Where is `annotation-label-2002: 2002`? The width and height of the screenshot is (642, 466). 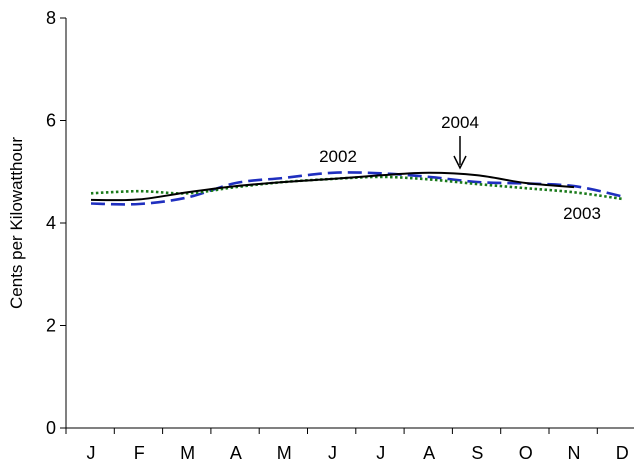
annotation-label-2002: 2002 is located at coordinates (338, 156).